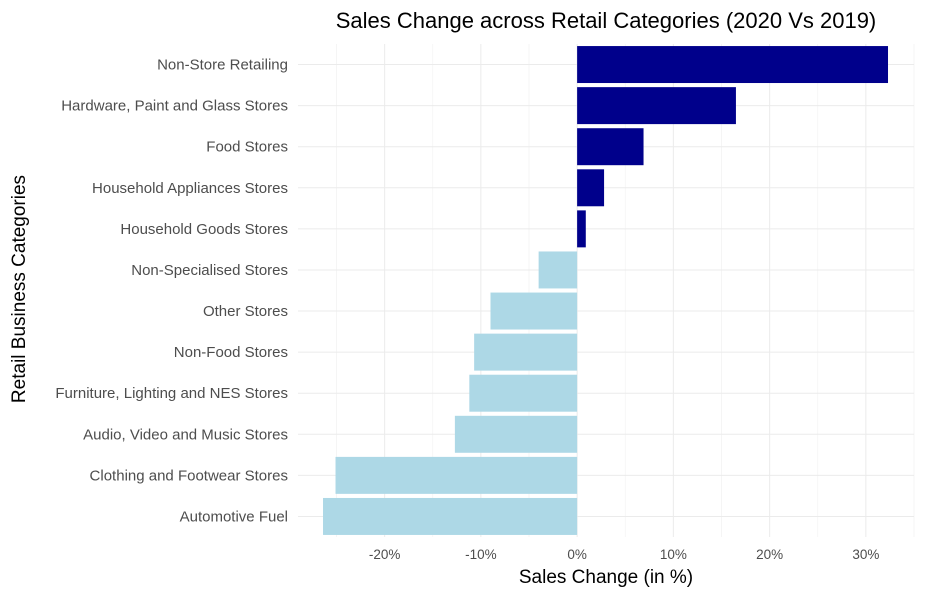 The height and width of the screenshot is (601, 925). I want to click on x-axis-title: Sales Change (in %), so click(606, 577).